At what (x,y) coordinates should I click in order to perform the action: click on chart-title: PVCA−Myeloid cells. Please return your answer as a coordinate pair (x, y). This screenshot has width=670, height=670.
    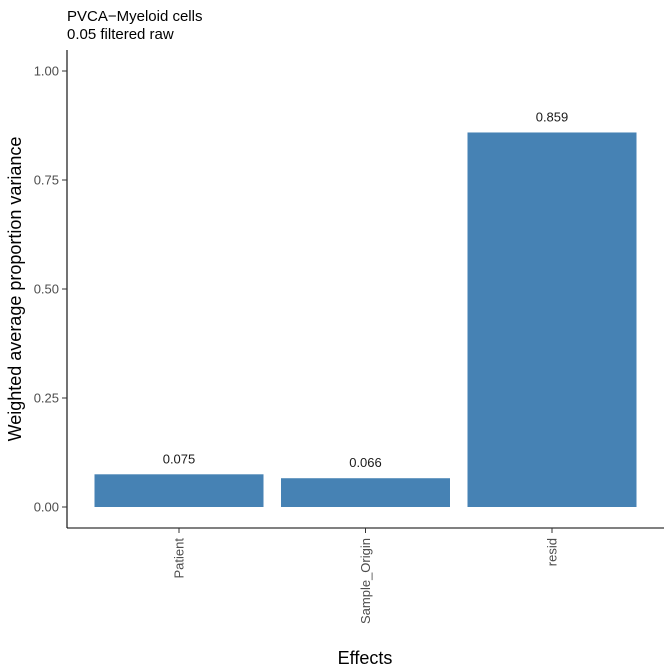
    Looking at the image, I should click on (134, 16).